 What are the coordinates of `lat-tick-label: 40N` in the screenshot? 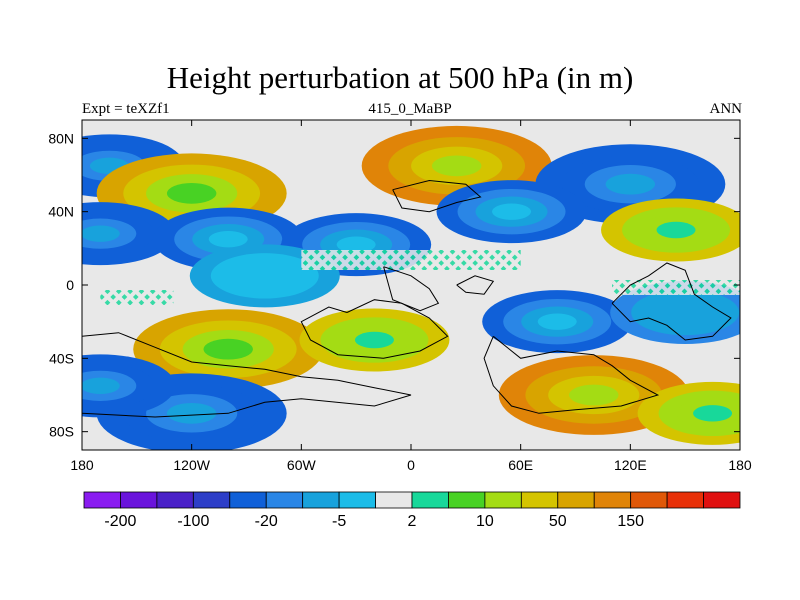 It's located at (61, 212).